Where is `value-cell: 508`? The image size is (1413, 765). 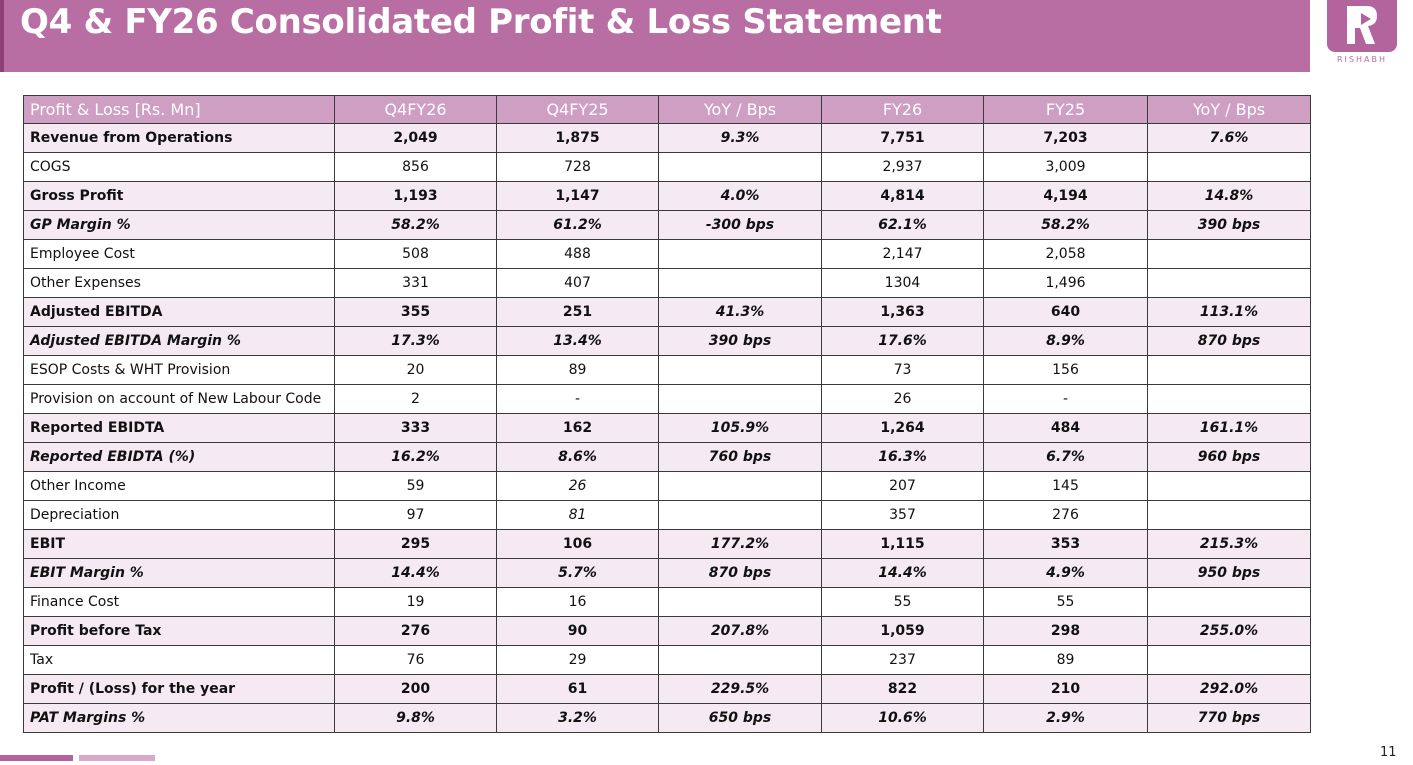 value-cell: 508 is located at coordinates (415, 254).